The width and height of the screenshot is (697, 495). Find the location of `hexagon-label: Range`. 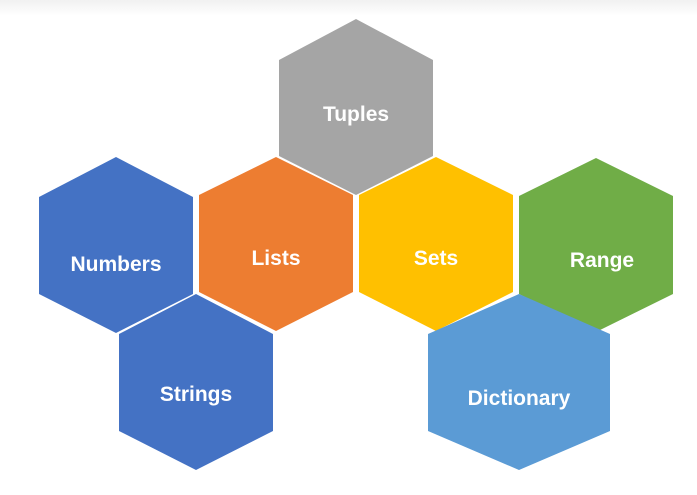

hexagon-label: Range is located at coordinates (602, 260).